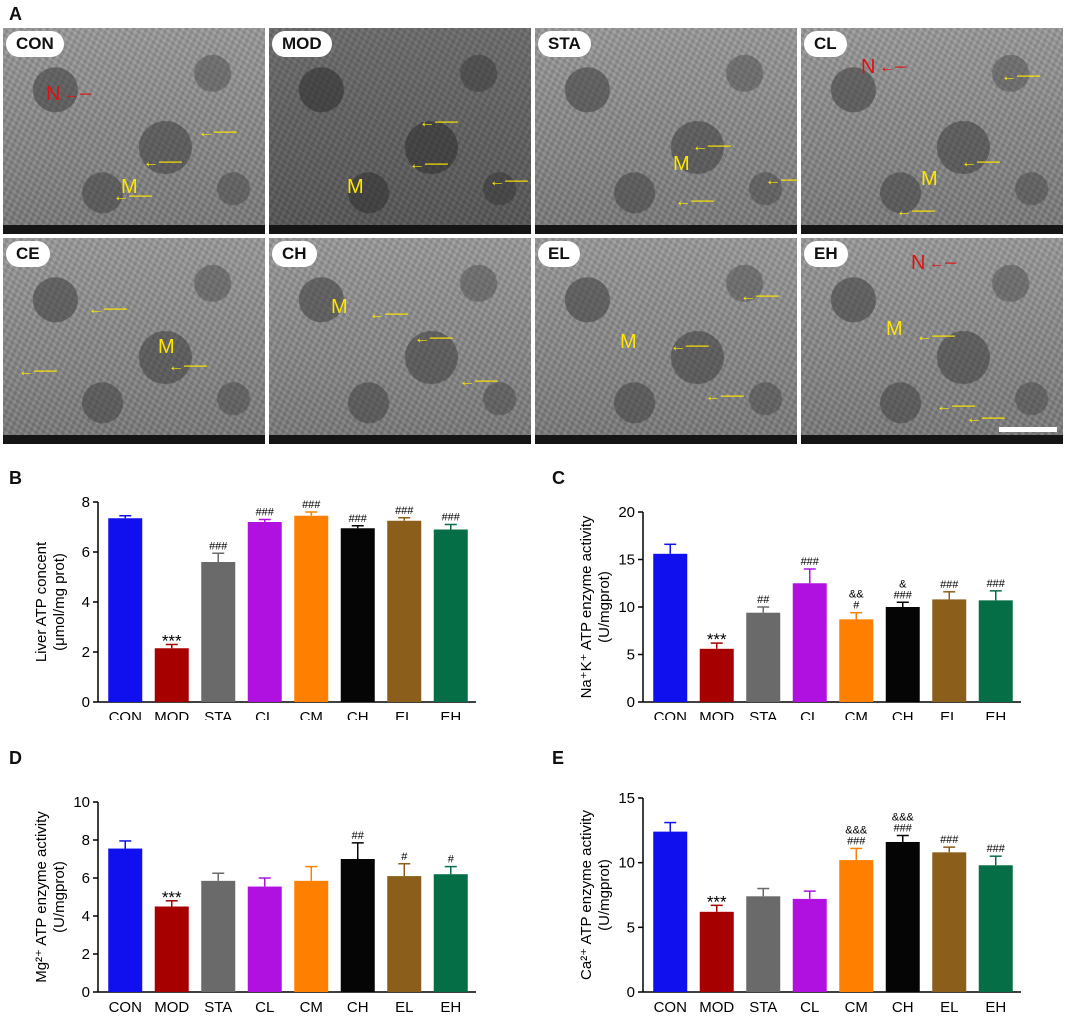 The image size is (1065, 1020). Describe the element at coordinates (903, 584) in the screenshot. I see `significance-label: &` at that location.